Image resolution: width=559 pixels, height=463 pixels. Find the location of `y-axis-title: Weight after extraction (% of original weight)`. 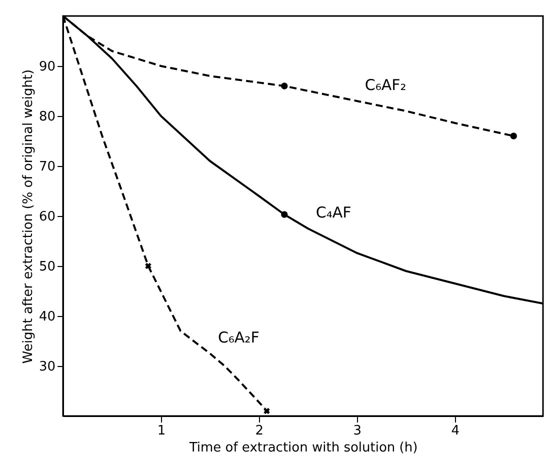

y-axis-title: Weight after extraction (% of original weight) is located at coordinates (28, 216).